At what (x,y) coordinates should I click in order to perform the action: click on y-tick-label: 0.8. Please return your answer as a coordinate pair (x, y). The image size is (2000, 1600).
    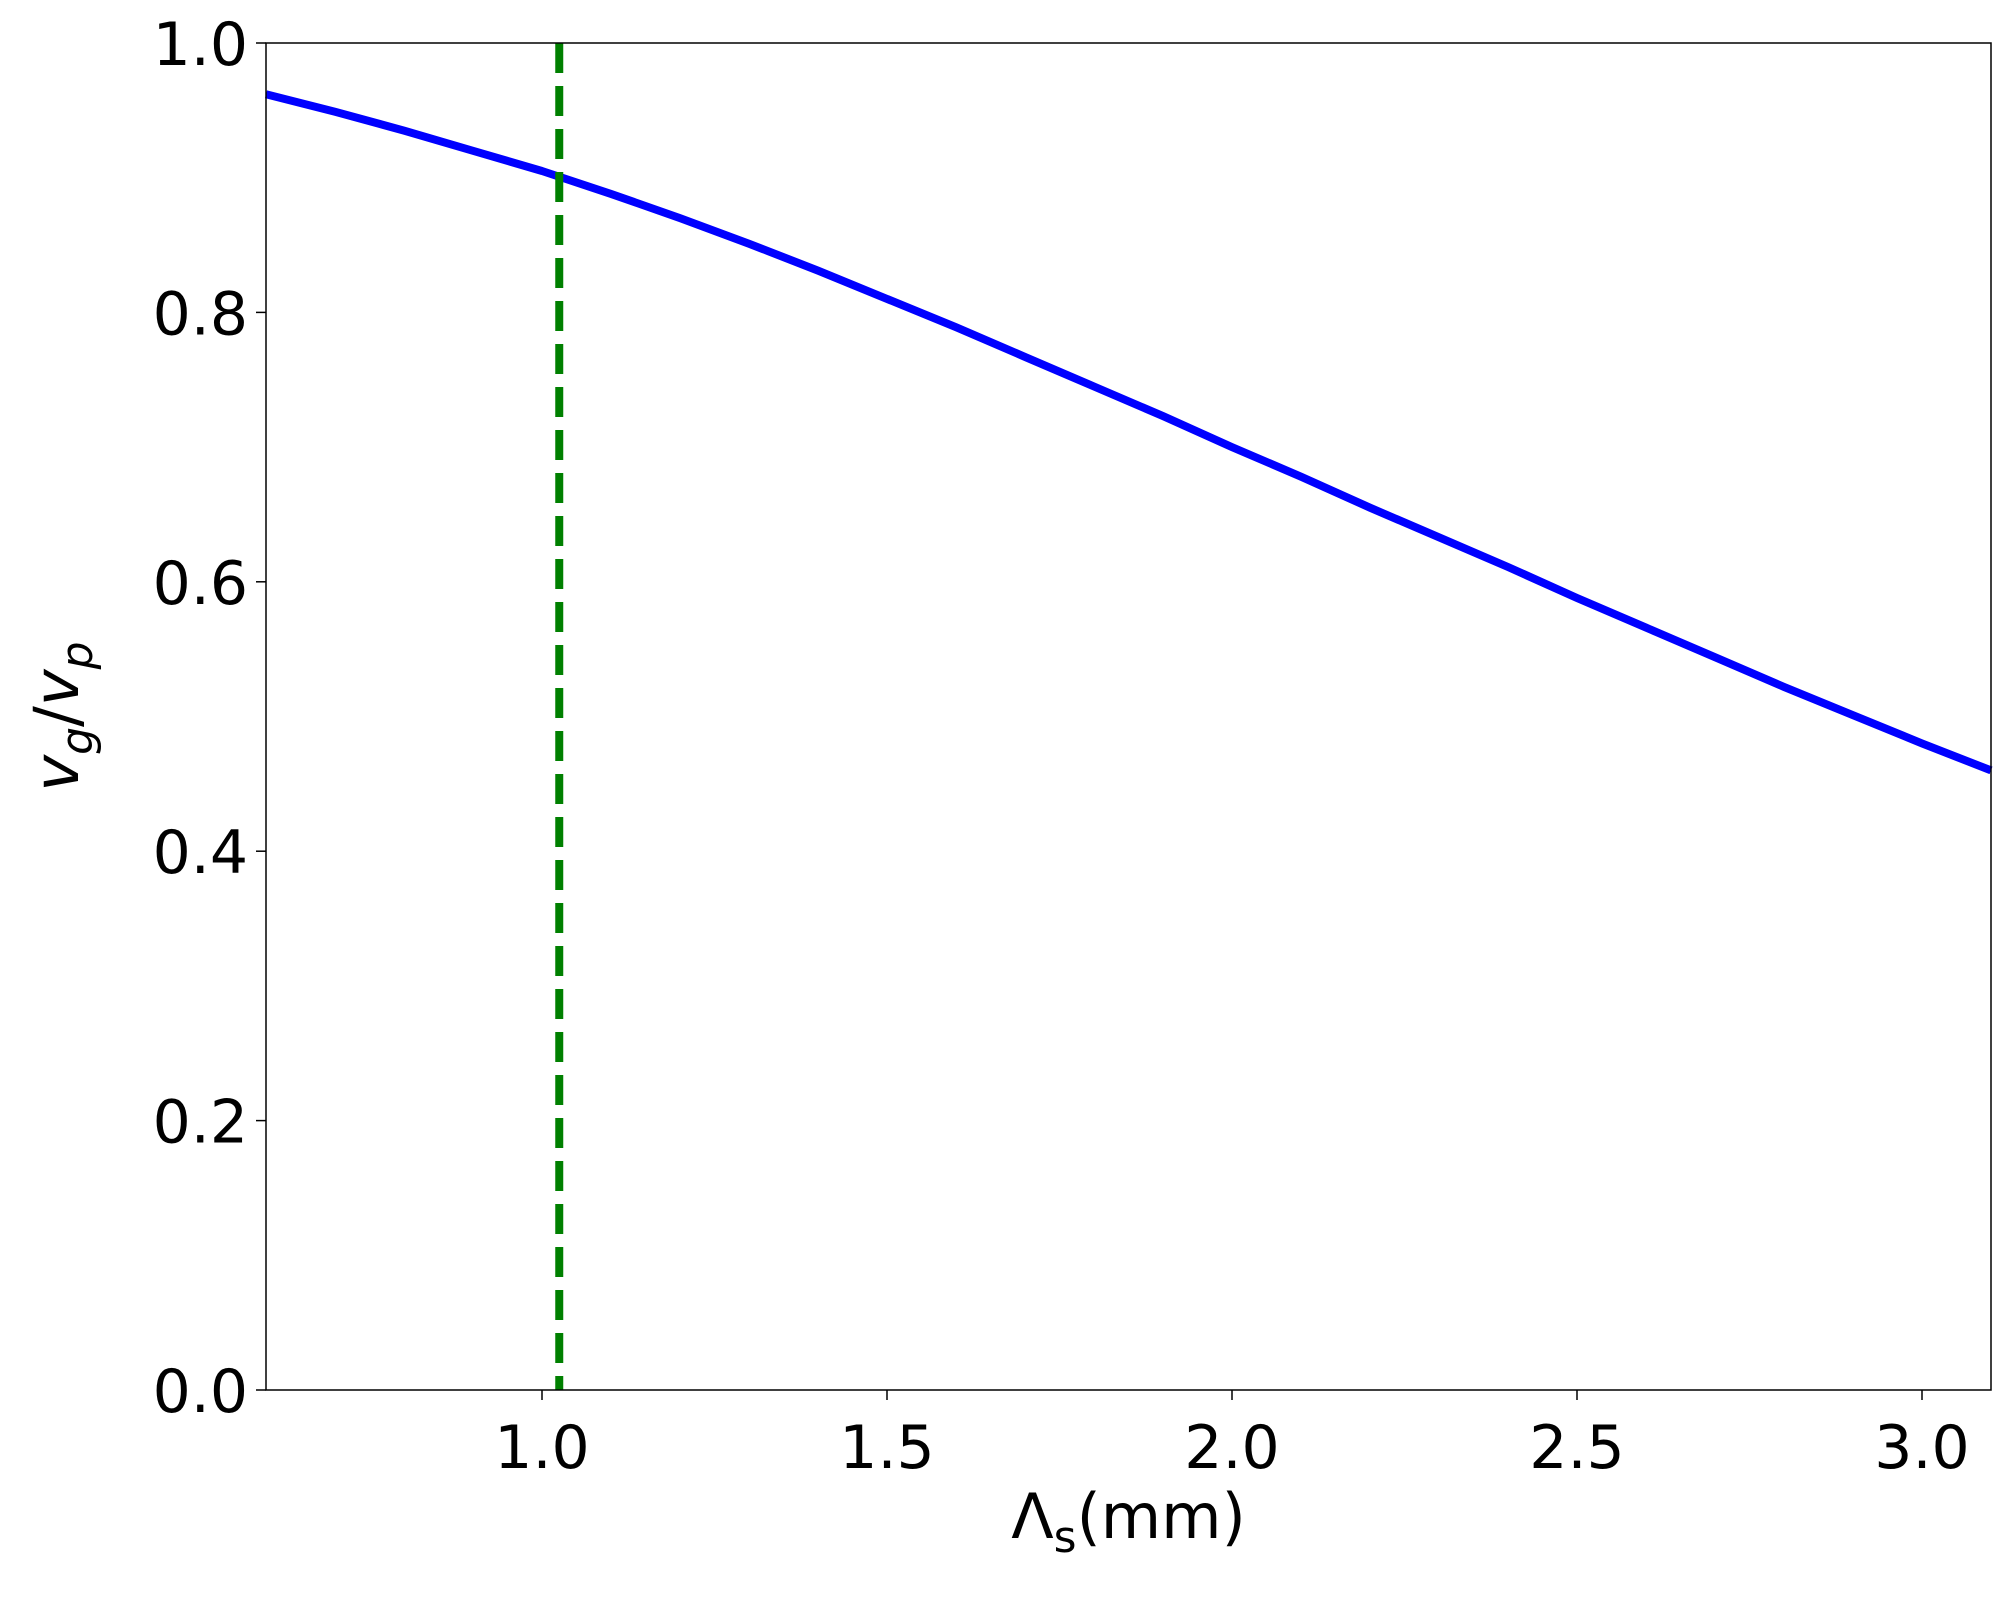
    Looking at the image, I should click on (200, 314).